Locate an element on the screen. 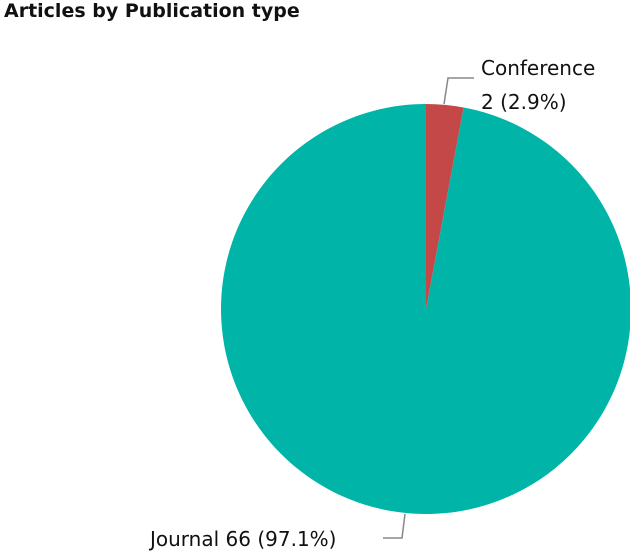 This screenshot has width=630, height=553. slice-label-journal: Journal 66 (97.1%) is located at coordinates (242, 539).